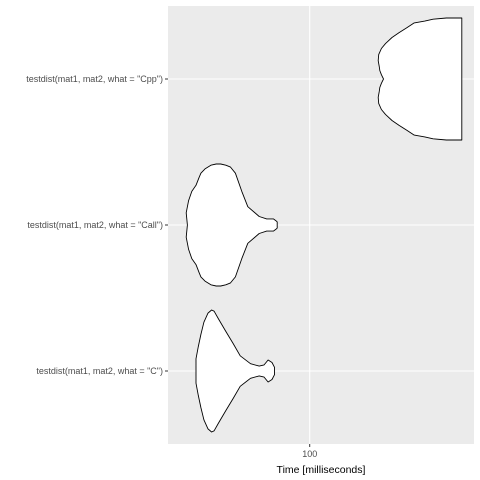 The image size is (480, 480). I want to click on y-tick-label: testdist(mat1, mat2, what = "Cpp"), so click(94, 79).